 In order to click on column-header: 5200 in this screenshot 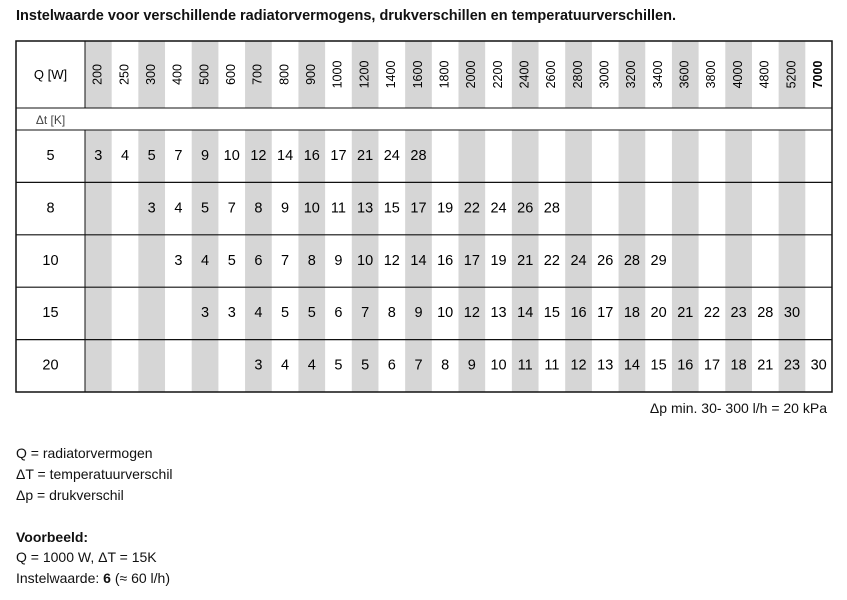, I will do `click(791, 75)`.